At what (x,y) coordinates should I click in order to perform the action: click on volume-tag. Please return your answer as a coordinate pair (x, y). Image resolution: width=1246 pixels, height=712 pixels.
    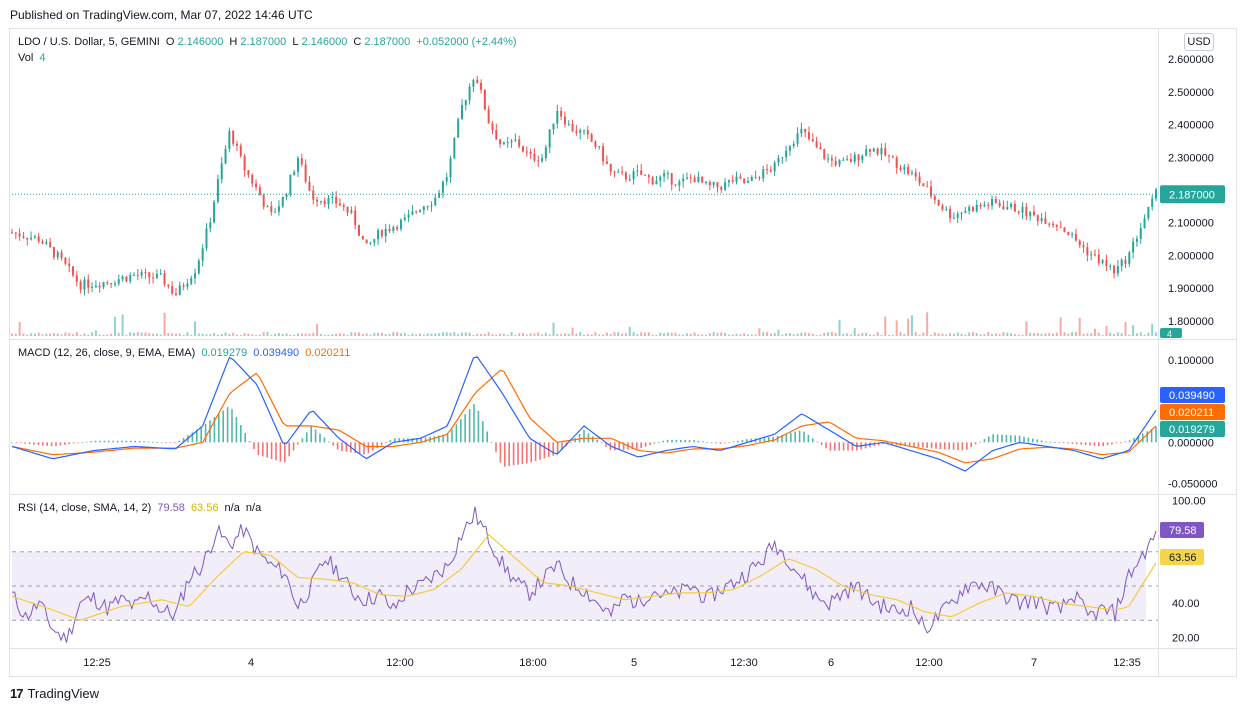
    Looking at the image, I should click on (1171, 333).